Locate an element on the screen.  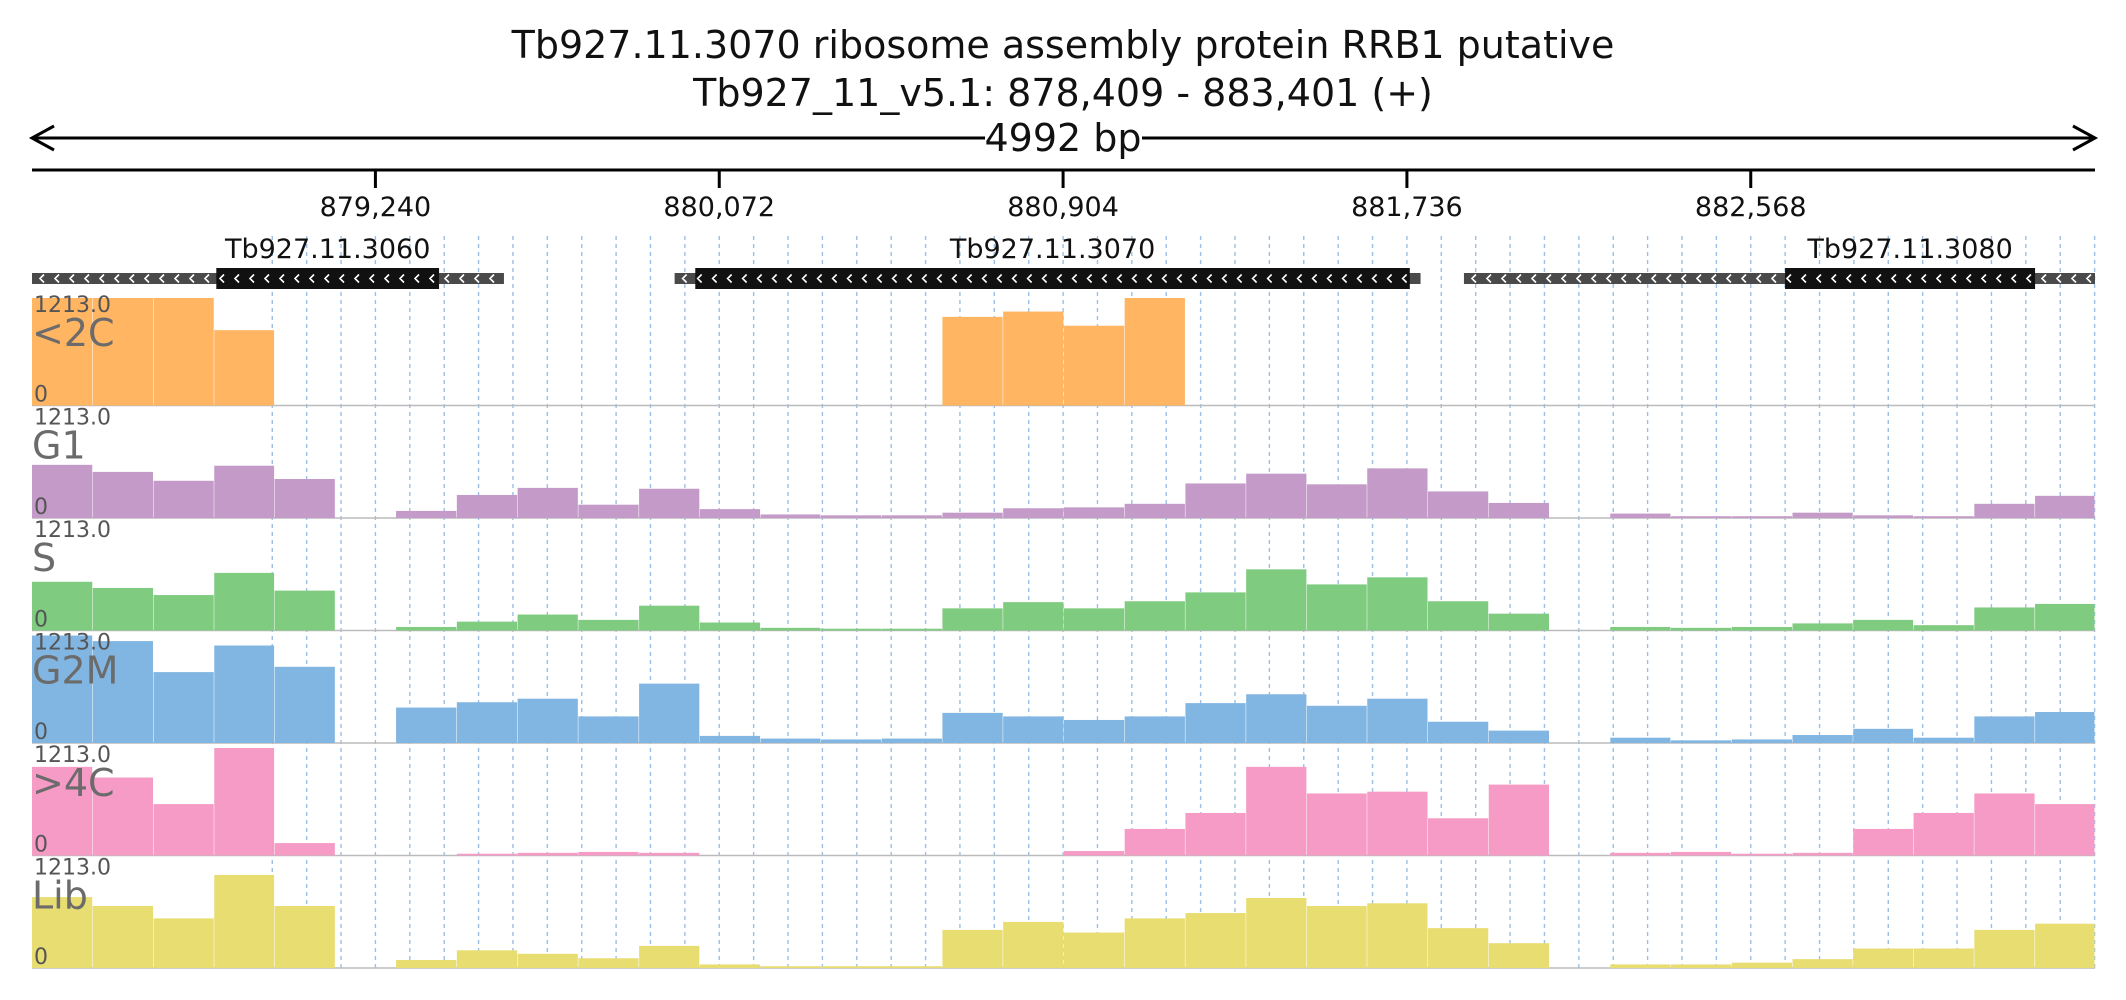
ruler-ticks: 879,240 880,072 880,904 881,736 882,568 is located at coordinates (1063, 196).